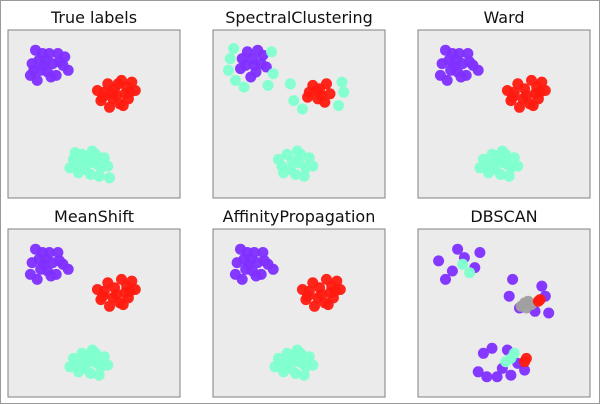 This screenshot has width=600, height=404. Describe the element at coordinates (504, 302) in the screenshot. I see `subplot-6: DBSCAN` at that location.